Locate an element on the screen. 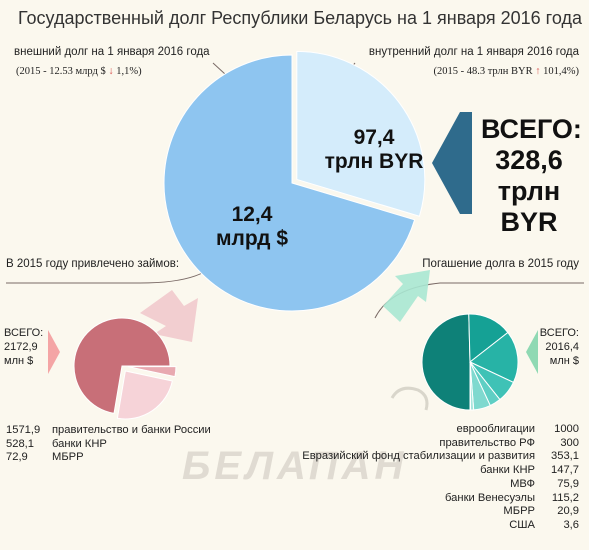  loans-total-label: ВСЕГО: is located at coordinates (24, 333).